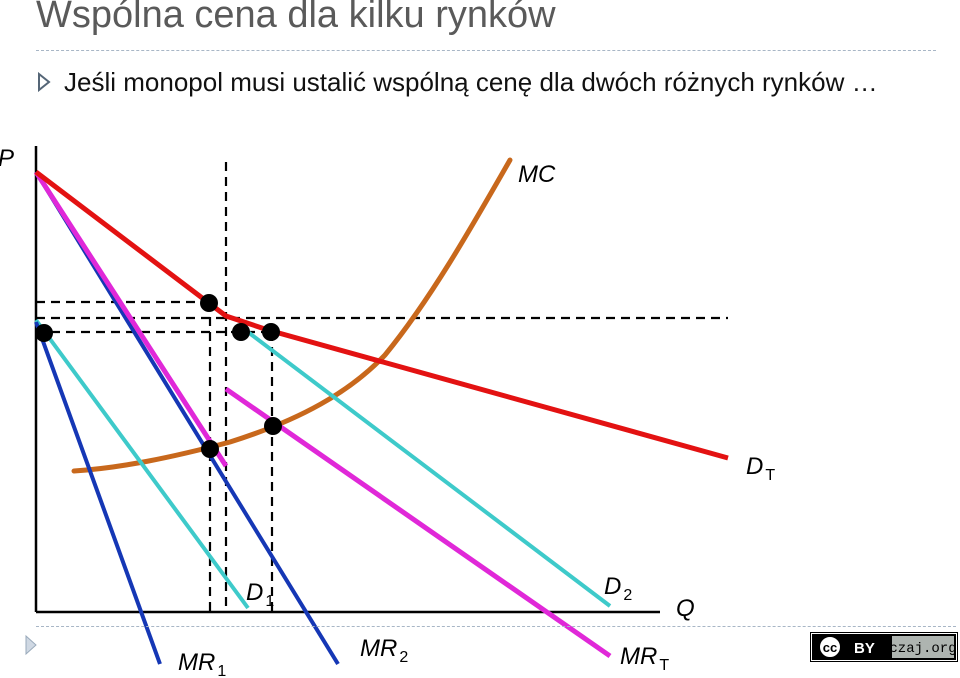 The image size is (960, 678). I want to click on bullet-arrow-icon, so click(44, 82).